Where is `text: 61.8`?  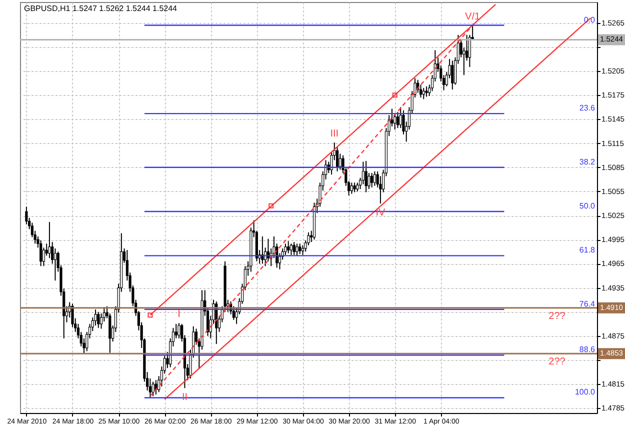
text: 61.8 is located at coordinates (587, 250).